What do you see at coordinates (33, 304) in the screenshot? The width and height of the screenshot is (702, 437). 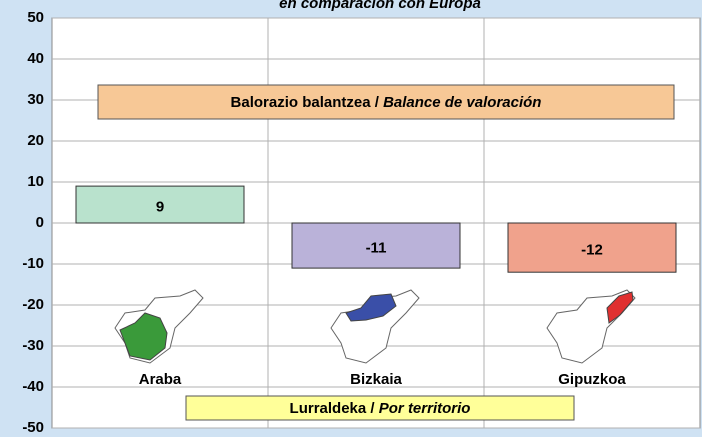 I see `y-tick-label: -20` at bounding box center [33, 304].